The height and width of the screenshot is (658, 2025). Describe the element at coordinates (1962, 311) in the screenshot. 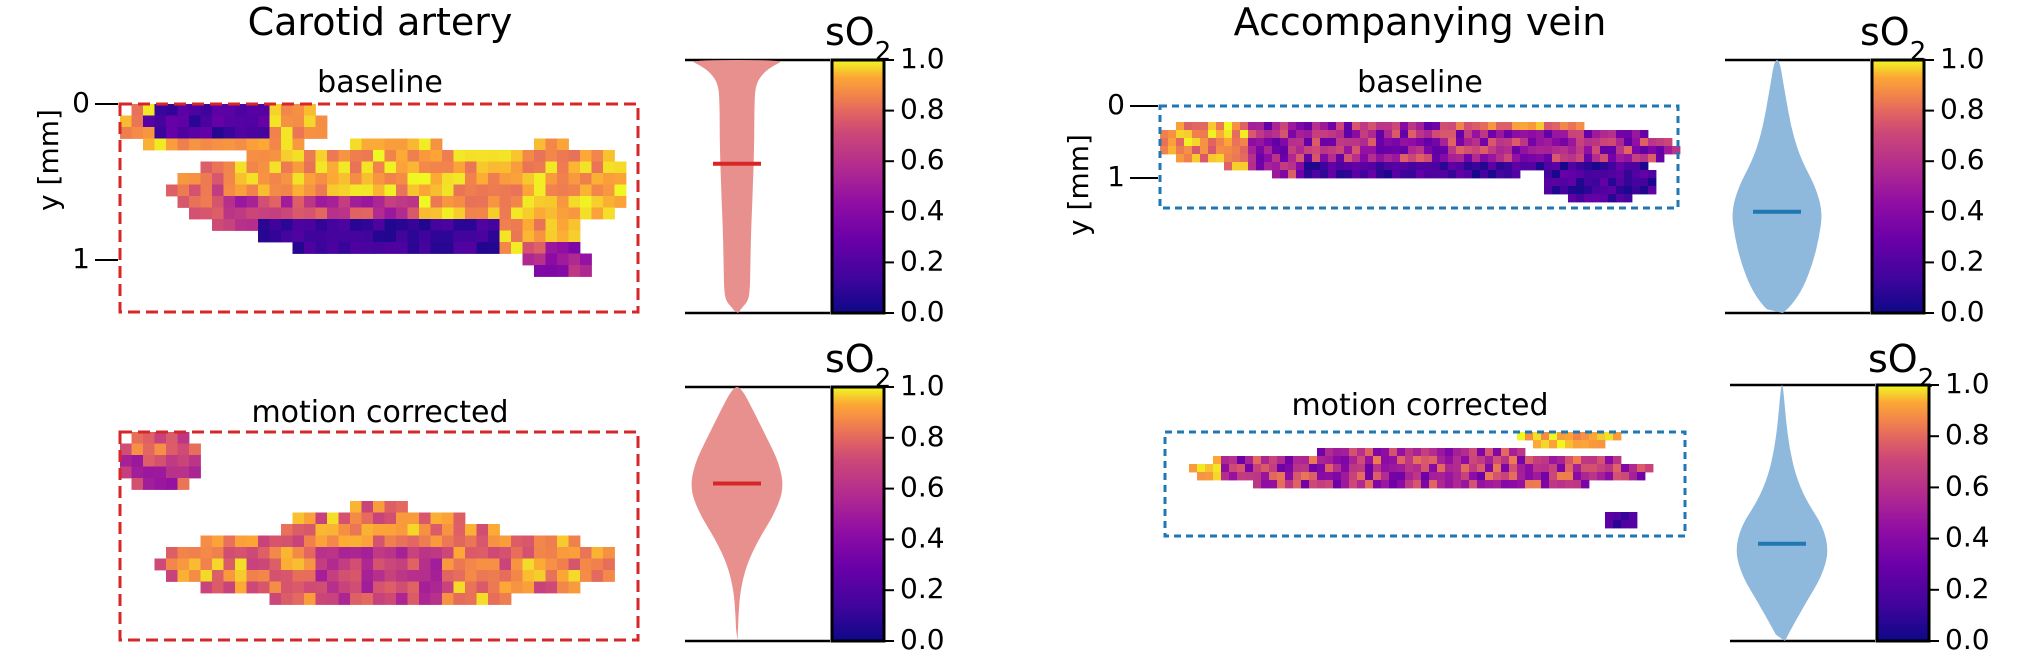

I see `colorbar-tick-label: 0.0` at that location.